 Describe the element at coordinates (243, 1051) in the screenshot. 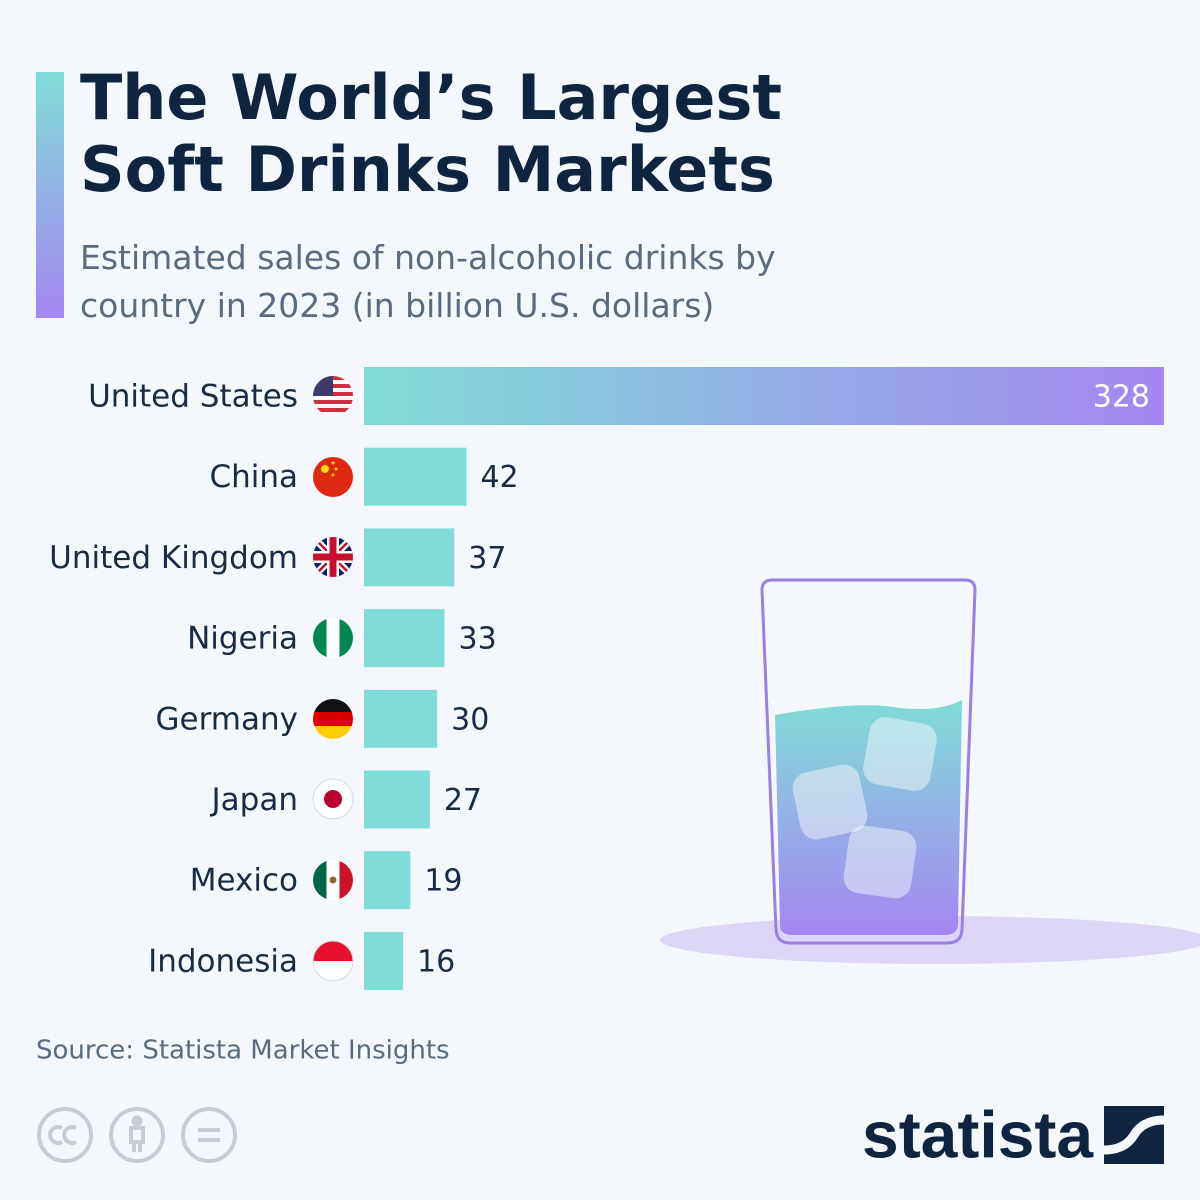

I see `source: Source: Statista Market Insights` at that location.